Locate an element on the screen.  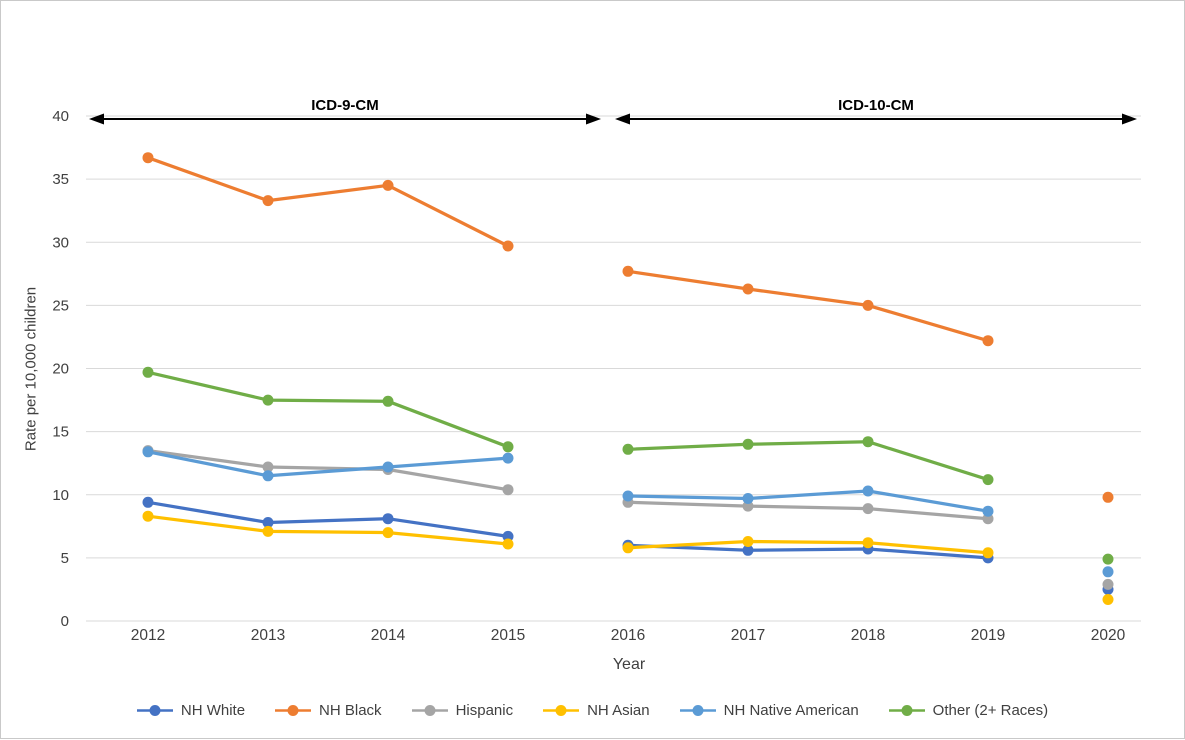
x-tick-label: 2012 is located at coordinates (148, 635).